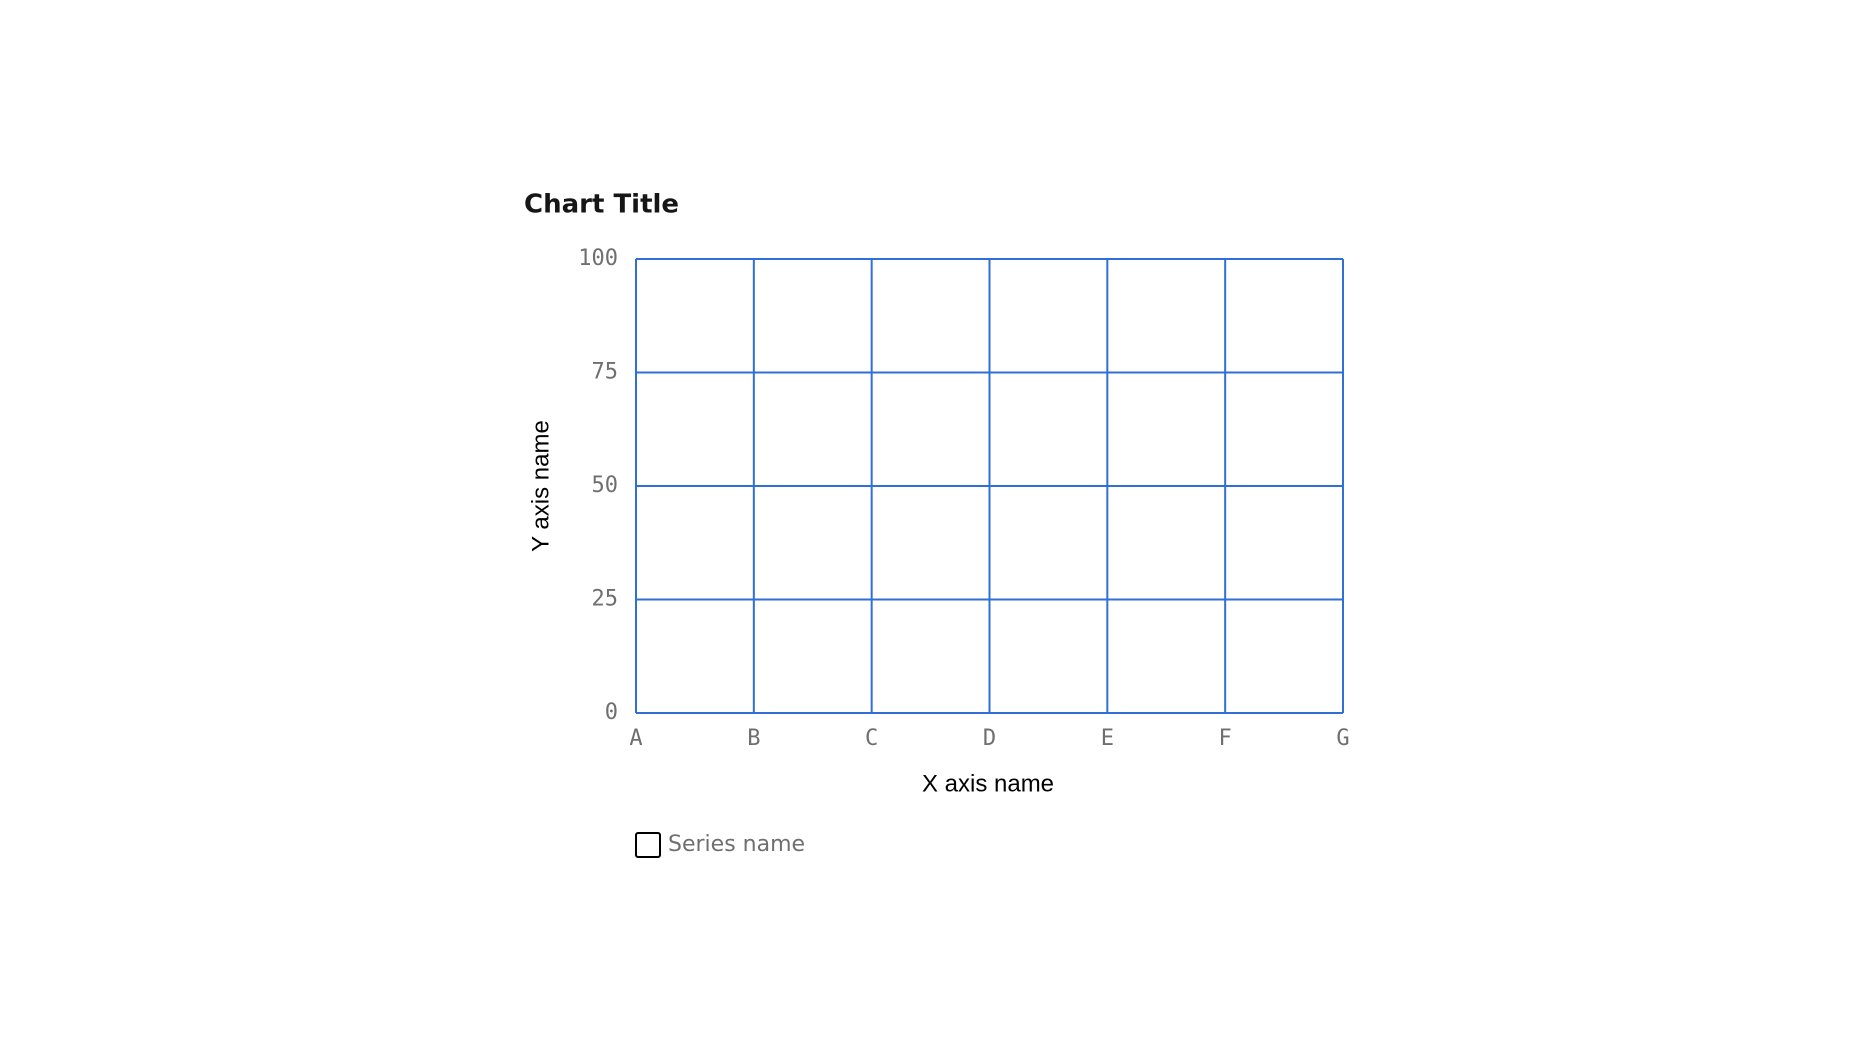 The image size is (1858, 1042). I want to click on chart-title: Chart Title, so click(601, 205).